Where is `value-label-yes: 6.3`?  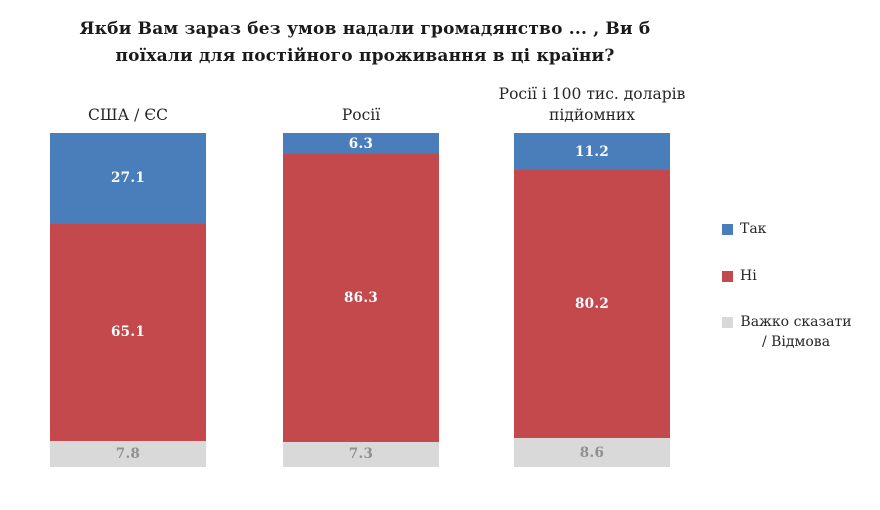
value-label-yes: 6.3 is located at coordinates (361, 143).